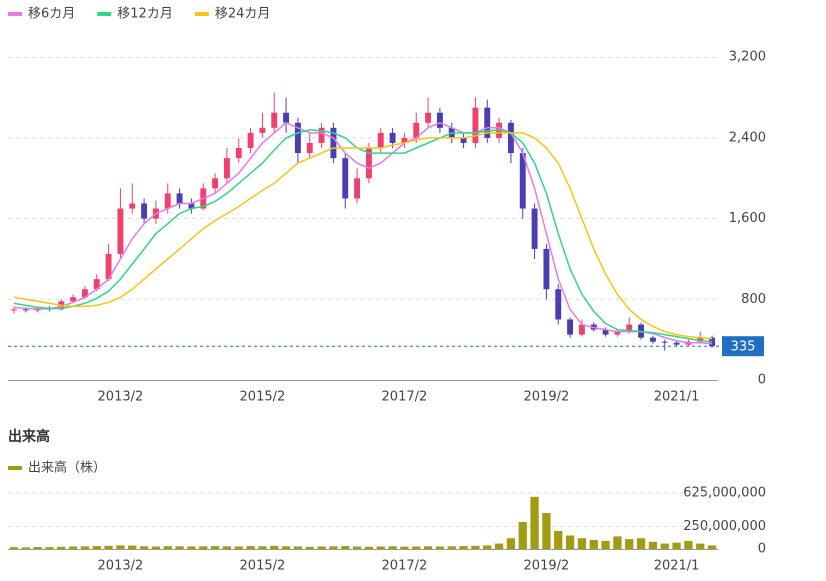 Image resolution: width=826 pixels, height=581 pixels. What do you see at coordinates (724, 526) in the screenshot?
I see `y-tick-label: 250,000,000` at bounding box center [724, 526].